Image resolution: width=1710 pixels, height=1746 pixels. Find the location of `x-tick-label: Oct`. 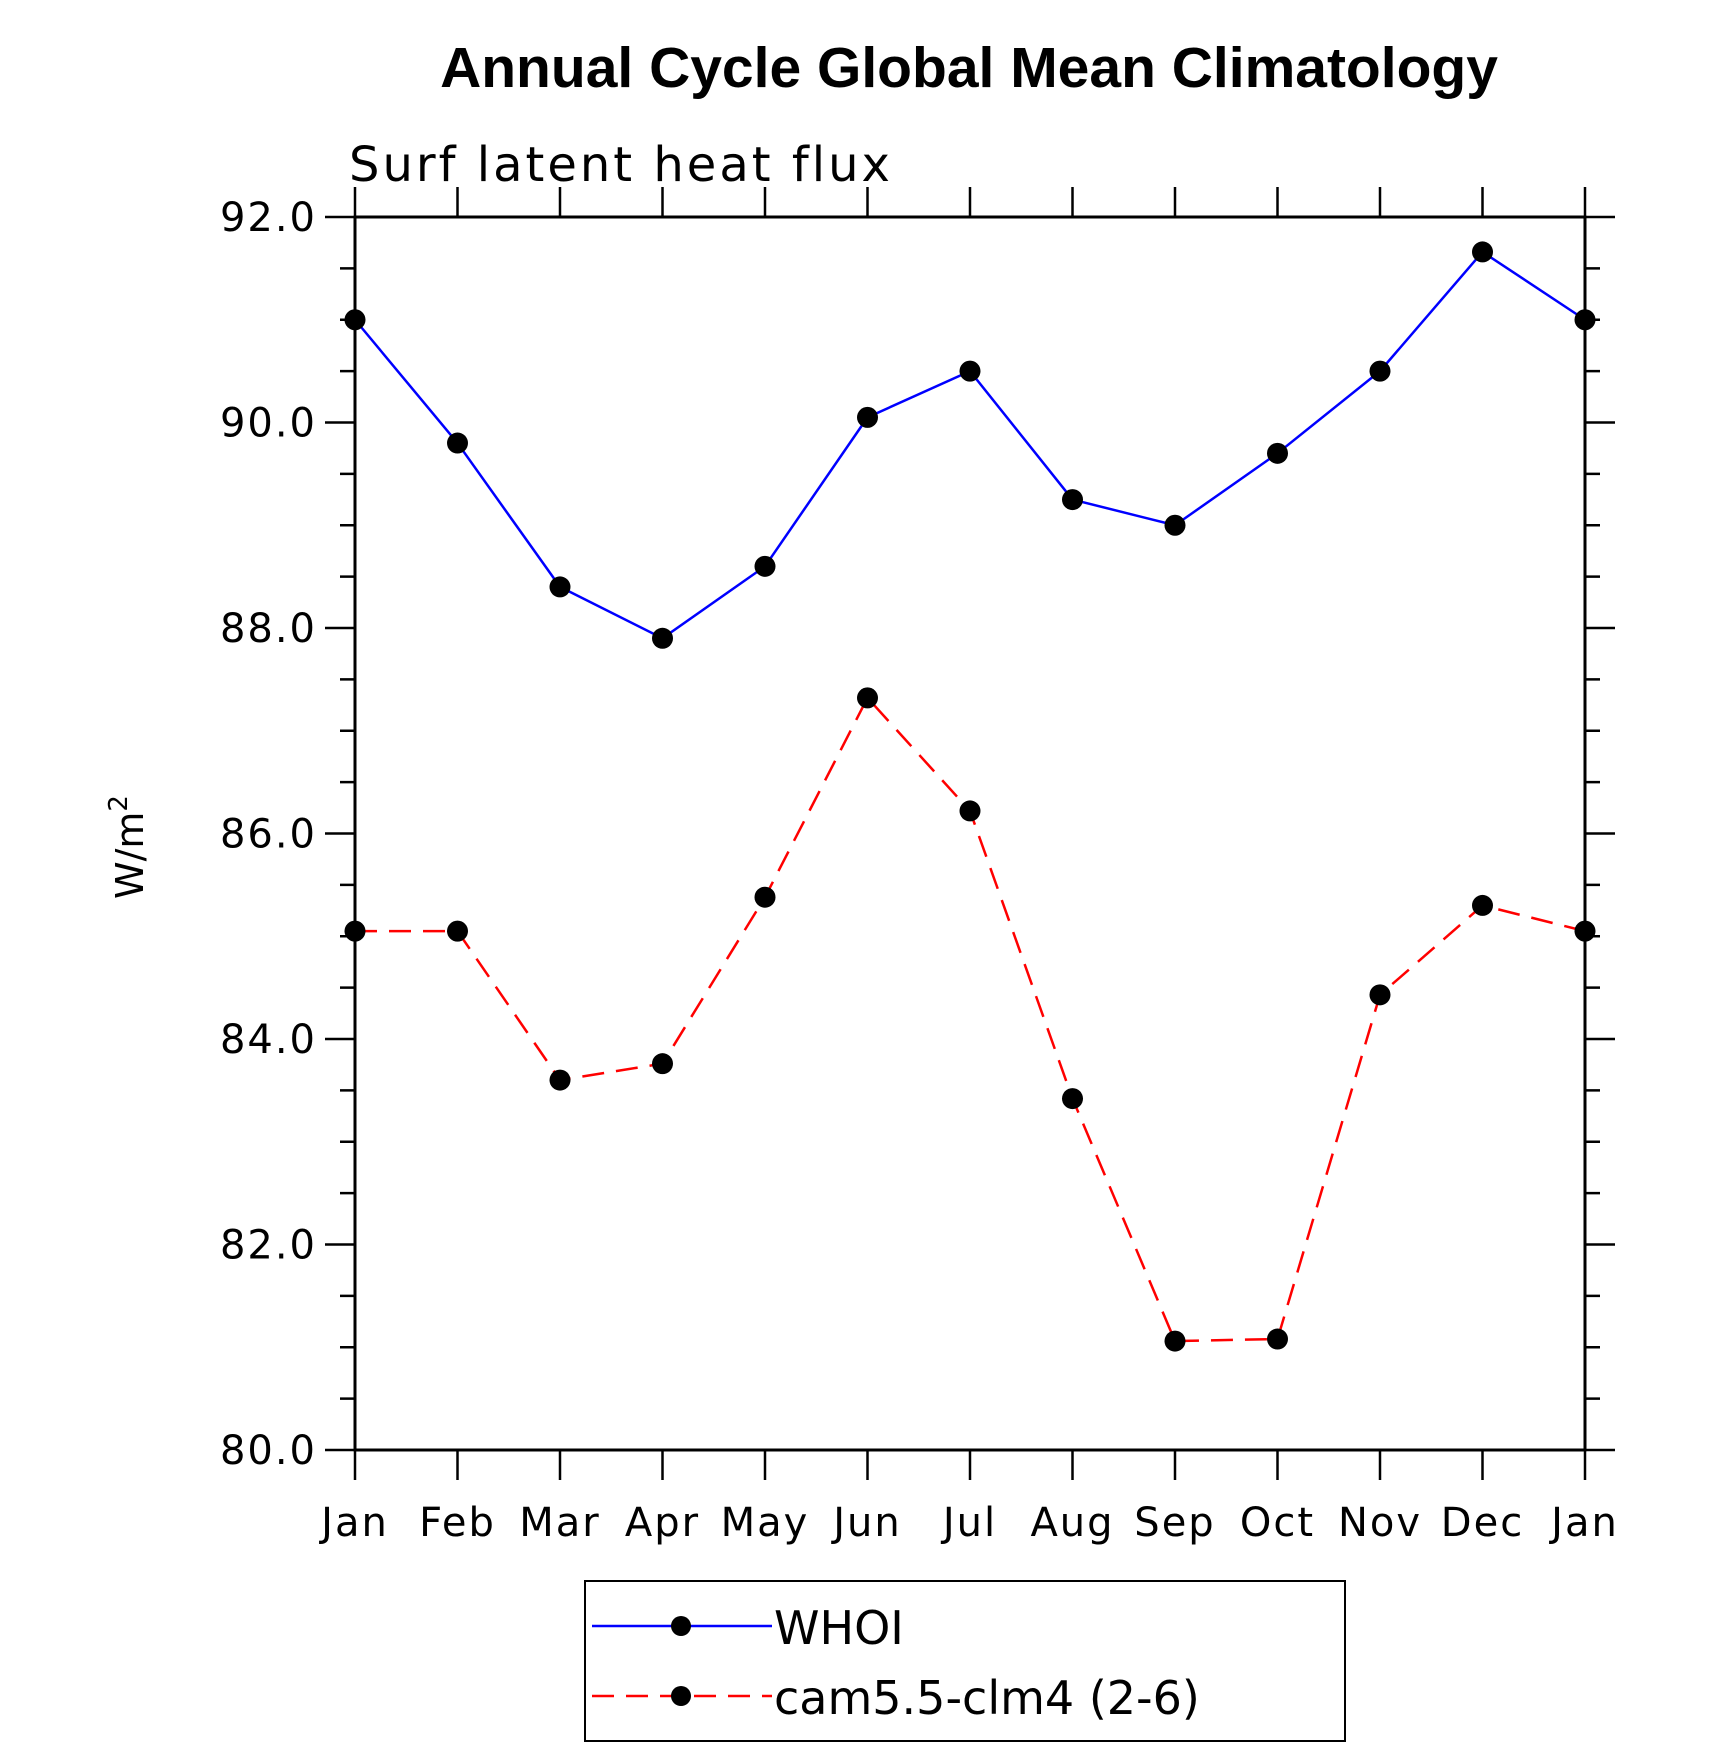

x-tick-label: Oct is located at coordinates (1277, 1523).